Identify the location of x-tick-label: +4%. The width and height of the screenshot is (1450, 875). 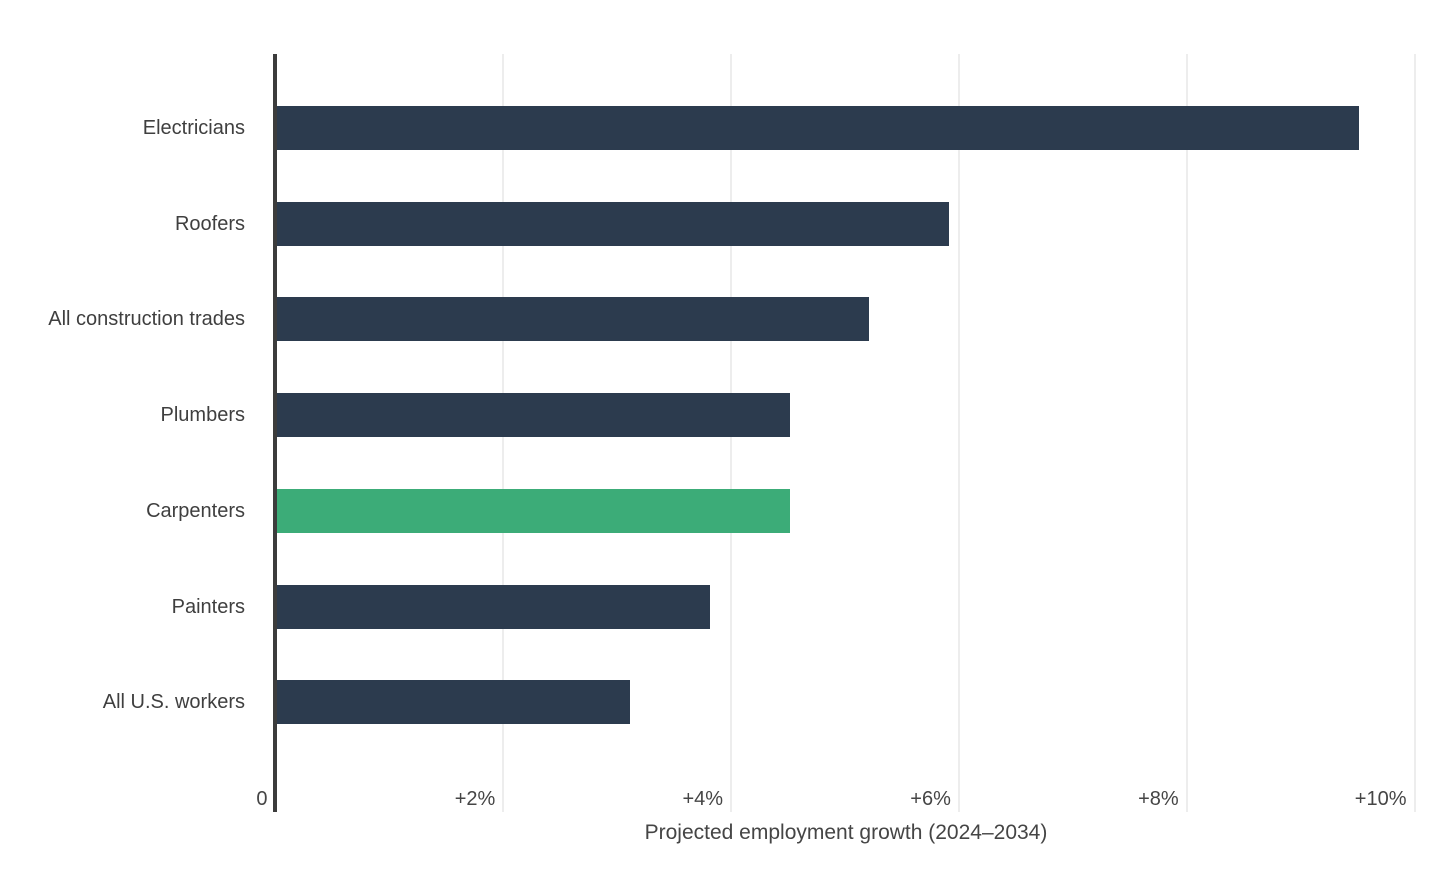
(703, 799).